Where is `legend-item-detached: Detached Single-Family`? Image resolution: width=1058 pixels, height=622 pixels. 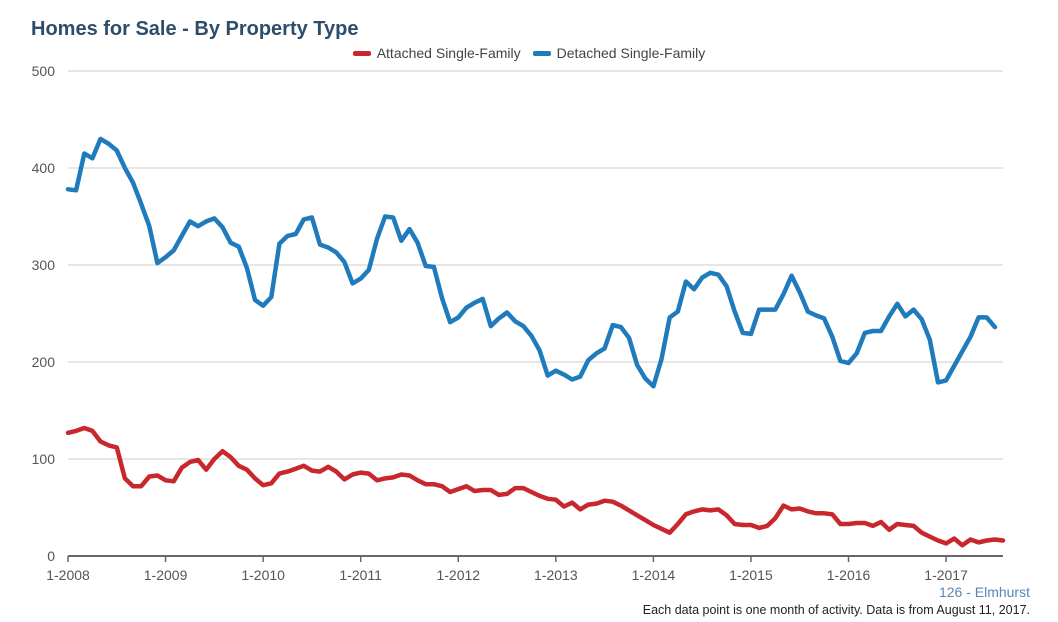
legend-item-detached: Detached Single-Family is located at coordinates (619, 53).